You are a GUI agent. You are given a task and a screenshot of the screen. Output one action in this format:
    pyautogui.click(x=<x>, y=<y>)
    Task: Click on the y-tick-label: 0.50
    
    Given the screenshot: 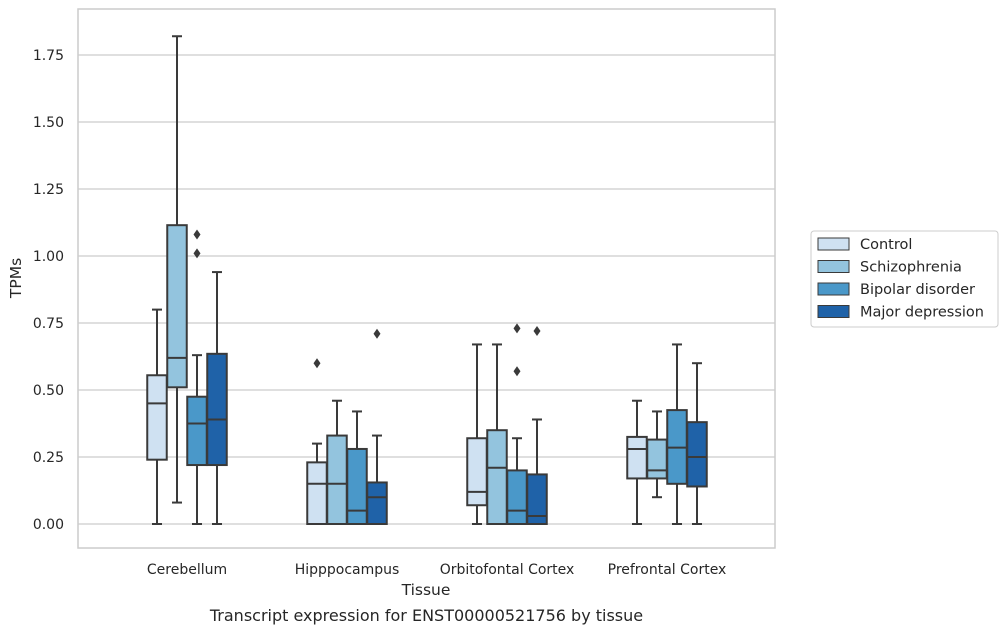 What is the action you would take?
    pyautogui.click(x=48, y=391)
    